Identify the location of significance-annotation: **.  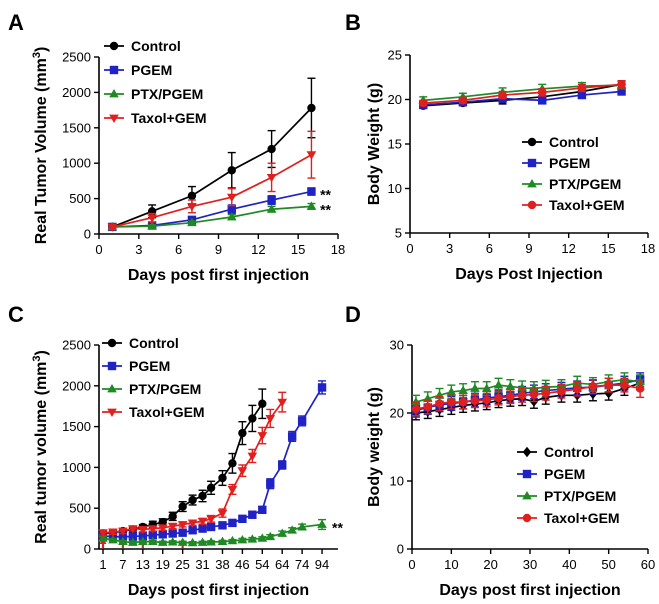
(325, 195).